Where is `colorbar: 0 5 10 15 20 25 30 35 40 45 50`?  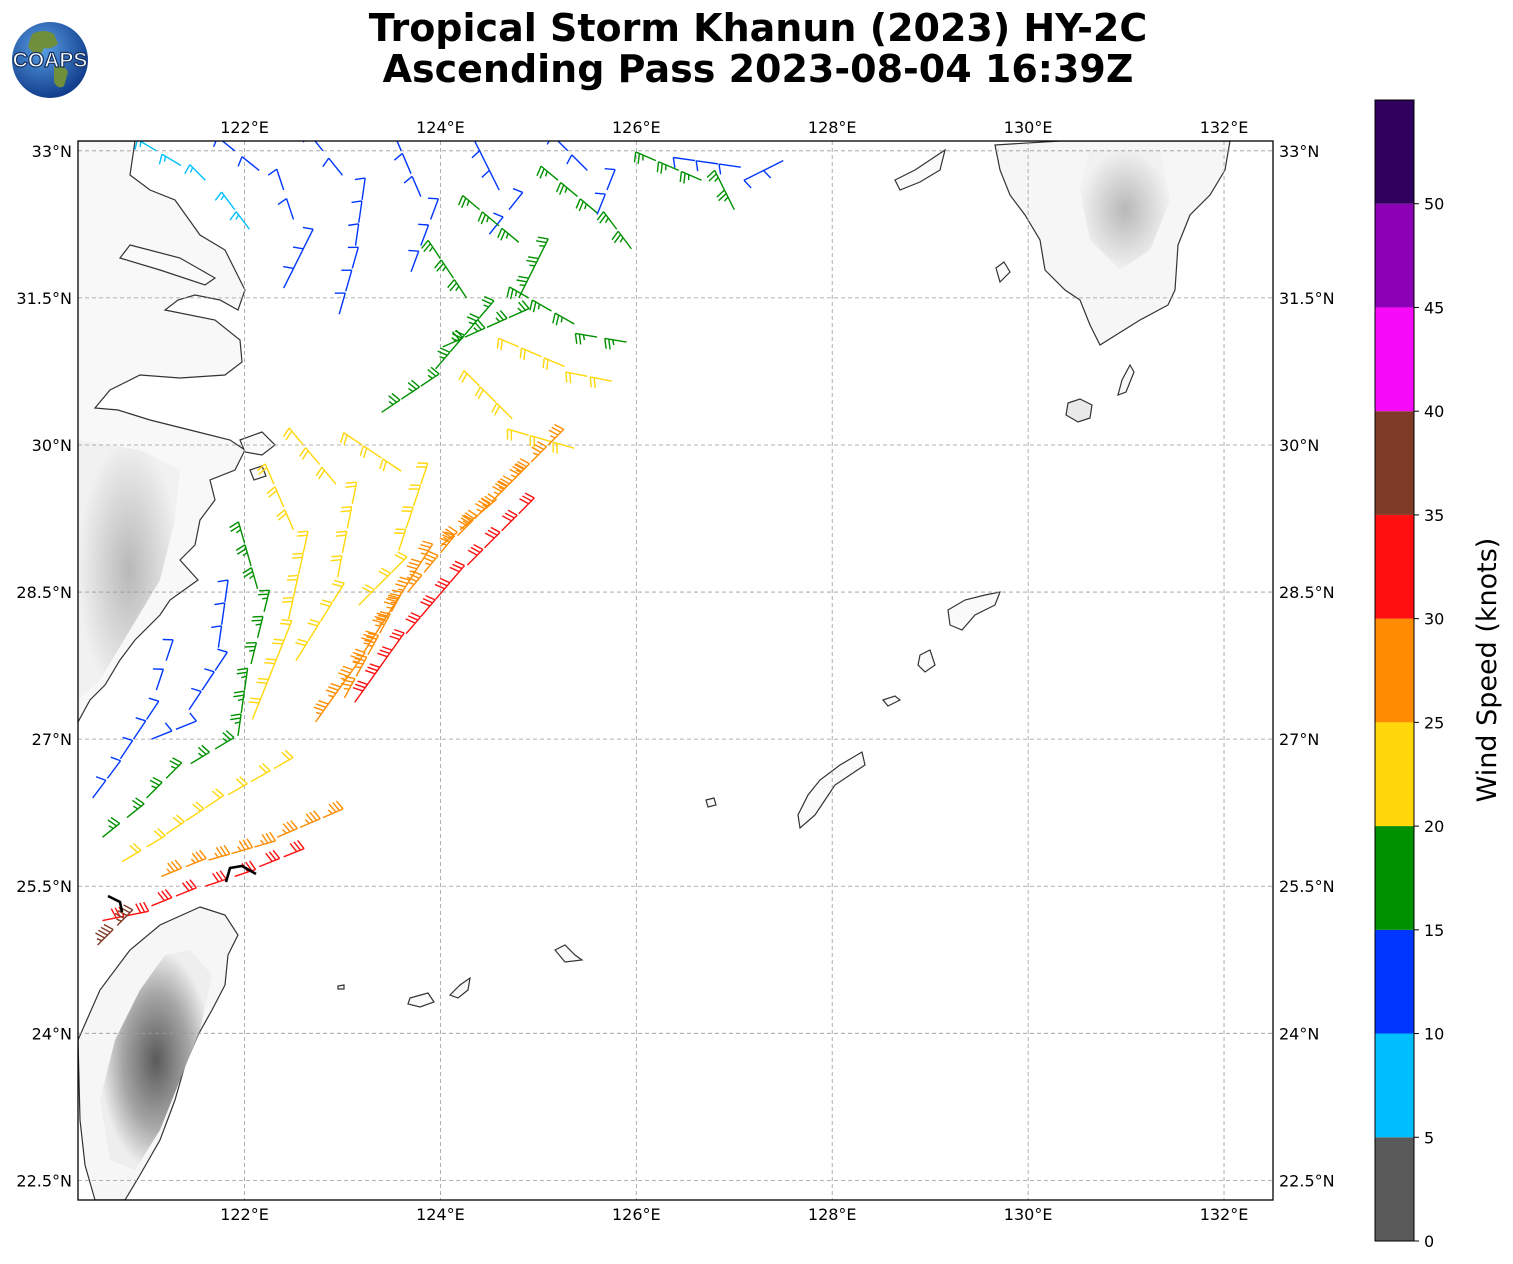 colorbar: 0 5 10 15 20 25 30 35 40 45 50 is located at coordinates (1409, 675).